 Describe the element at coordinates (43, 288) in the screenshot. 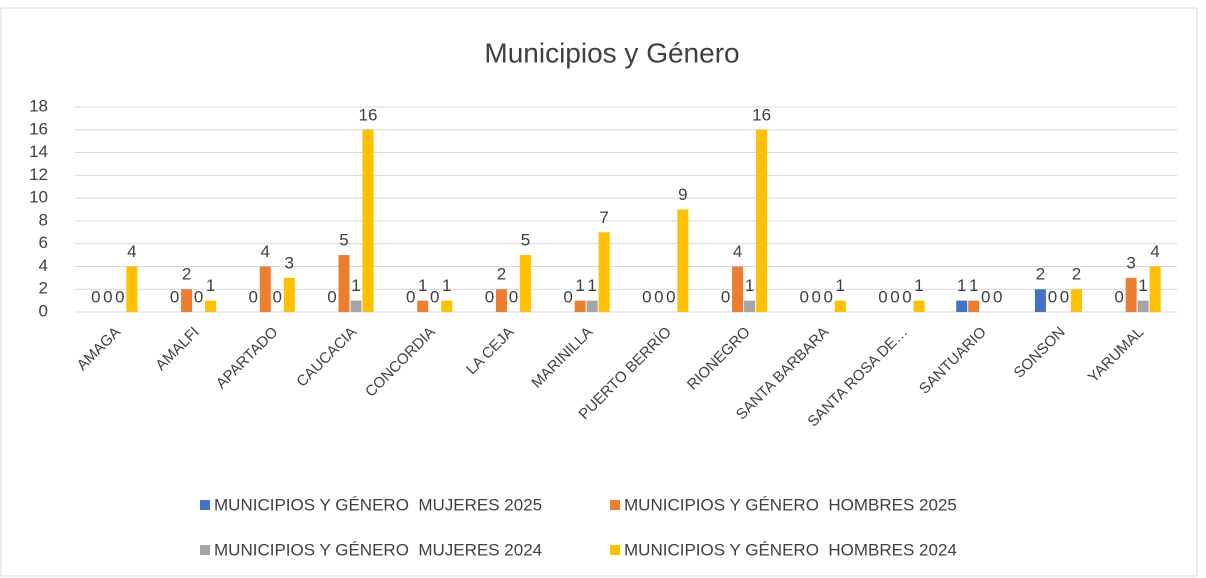

I see `y-tick-label: 2` at that location.